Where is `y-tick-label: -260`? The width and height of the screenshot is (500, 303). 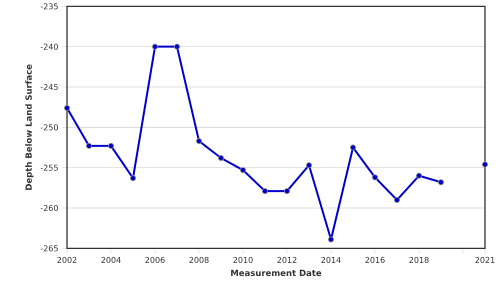 y-tick-label: -260 is located at coordinates (49, 207).